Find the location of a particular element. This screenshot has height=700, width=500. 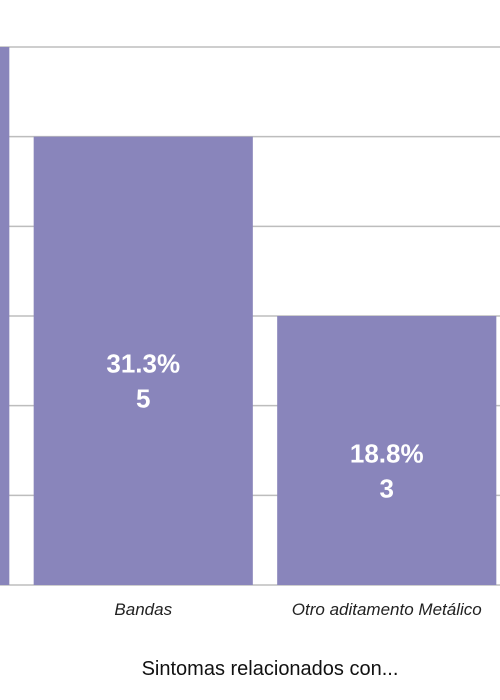

bar is located at coordinates (5, 316).